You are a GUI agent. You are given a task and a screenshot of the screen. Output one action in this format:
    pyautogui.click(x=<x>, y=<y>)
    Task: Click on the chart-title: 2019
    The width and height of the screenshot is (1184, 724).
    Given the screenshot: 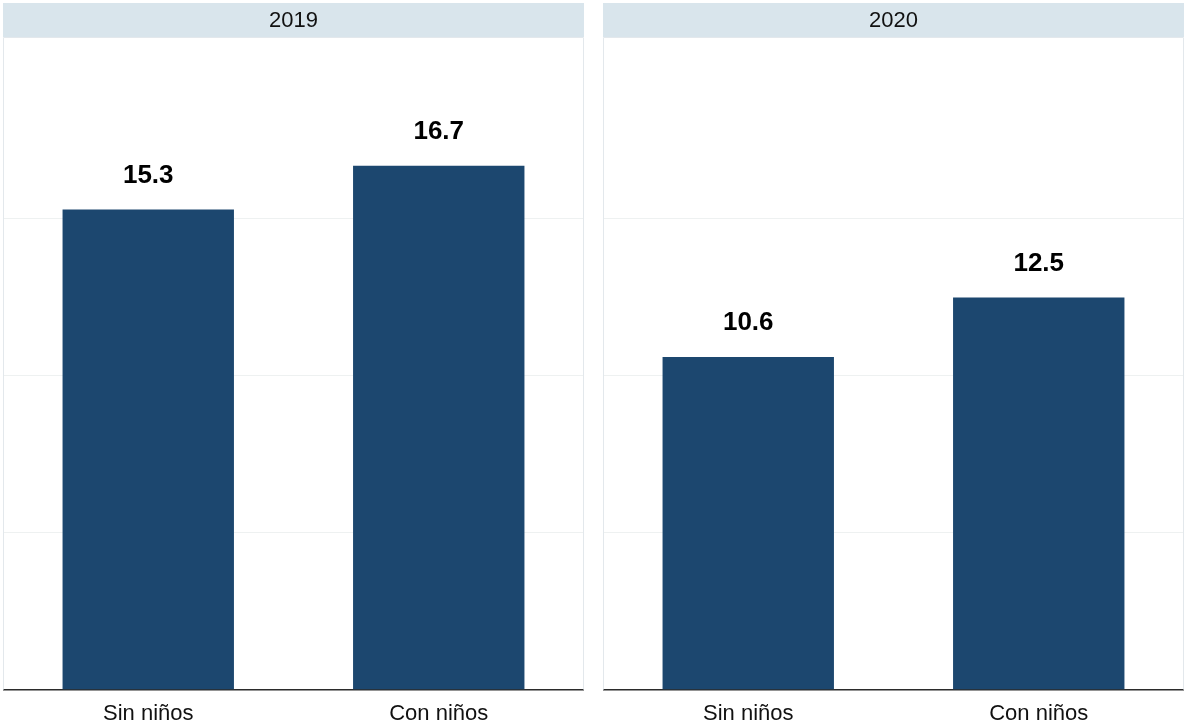 What is the action you would take?
    pyautogui.click(x=293, y=19)
    